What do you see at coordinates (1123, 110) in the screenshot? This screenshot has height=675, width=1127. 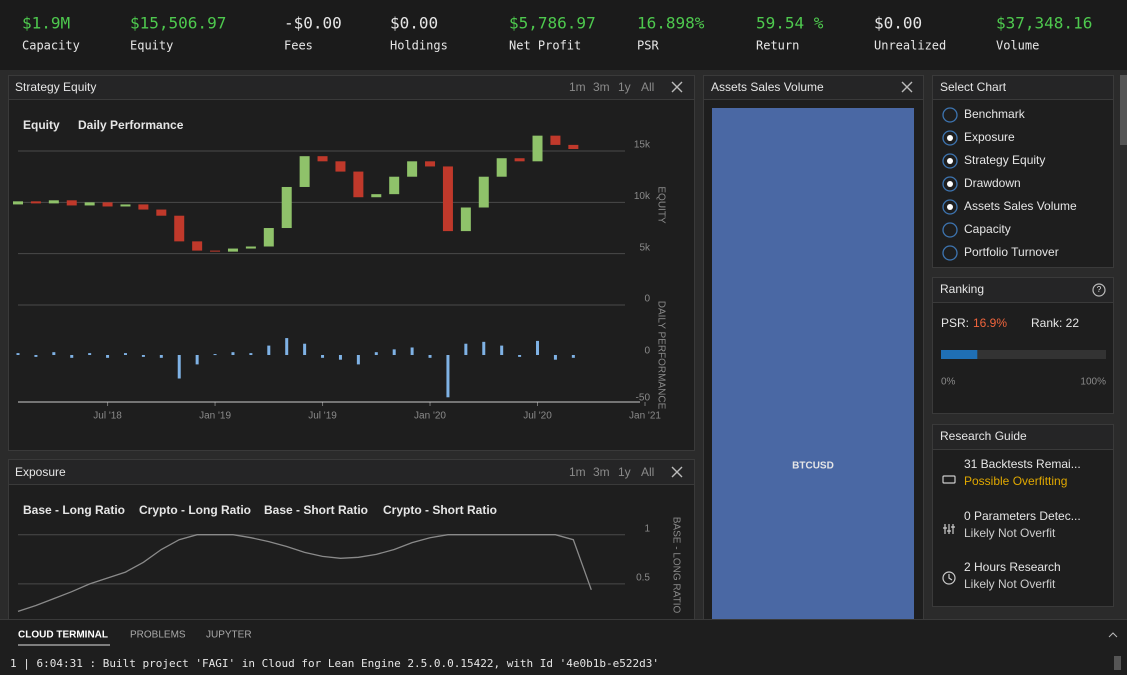 I see `scrollbar` at bounding box center [1123, 110].